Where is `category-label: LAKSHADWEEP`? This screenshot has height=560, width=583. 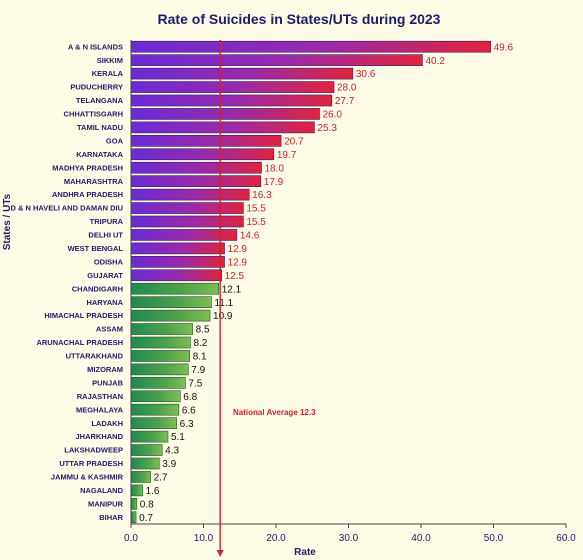
category-label: LAKSHADWEEP is located at coordinates (93, 450).